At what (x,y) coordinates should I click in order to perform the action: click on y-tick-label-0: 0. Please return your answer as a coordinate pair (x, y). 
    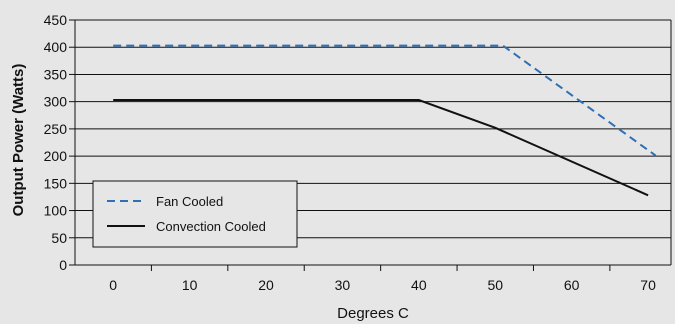
    Looking at the image, I should click on (63, 265).